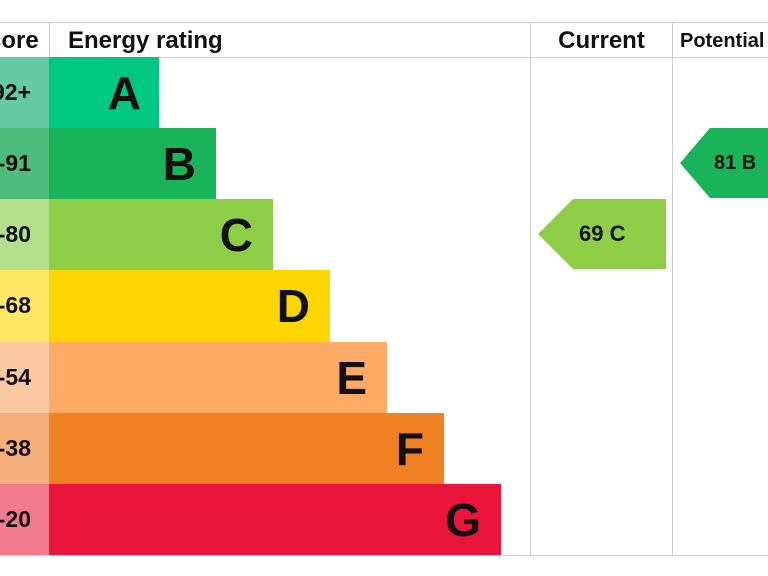  What do you see at coordinates (463, 520) in the screenshot?
I see `rating-letter: G` at bounding box center [463, 520].